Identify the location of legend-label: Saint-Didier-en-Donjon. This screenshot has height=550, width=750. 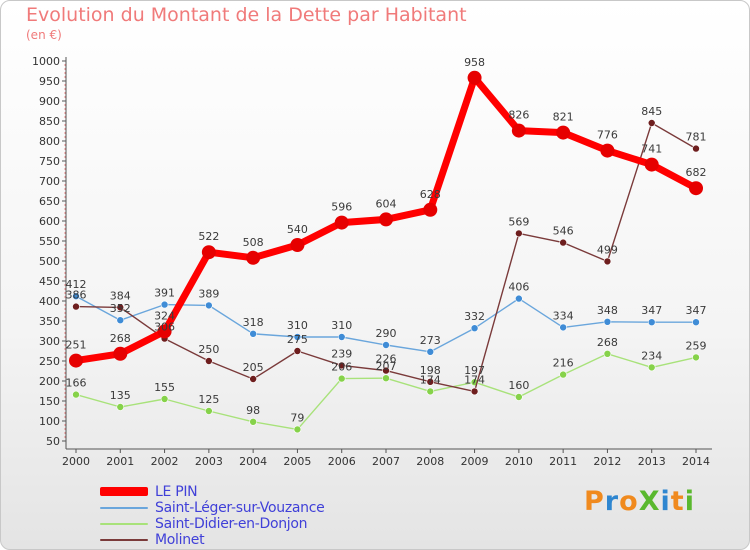
(231, 524).